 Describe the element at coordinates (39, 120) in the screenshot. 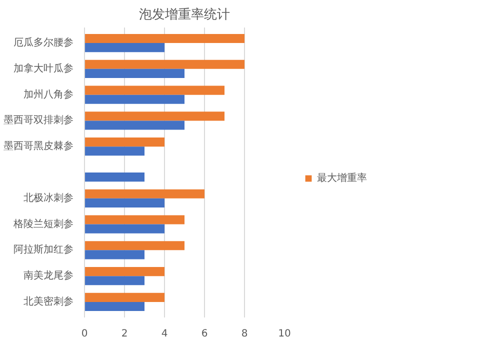

I see `y-tick-label: 墨西哥双排刺参` at that location.